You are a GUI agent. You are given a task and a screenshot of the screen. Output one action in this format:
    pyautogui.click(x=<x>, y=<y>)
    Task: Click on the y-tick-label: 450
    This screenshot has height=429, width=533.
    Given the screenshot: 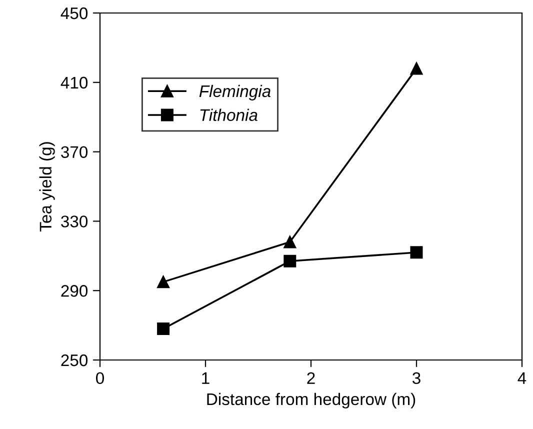 What is the action you would take?
    pyautogui.click(x=74, y=13)
    